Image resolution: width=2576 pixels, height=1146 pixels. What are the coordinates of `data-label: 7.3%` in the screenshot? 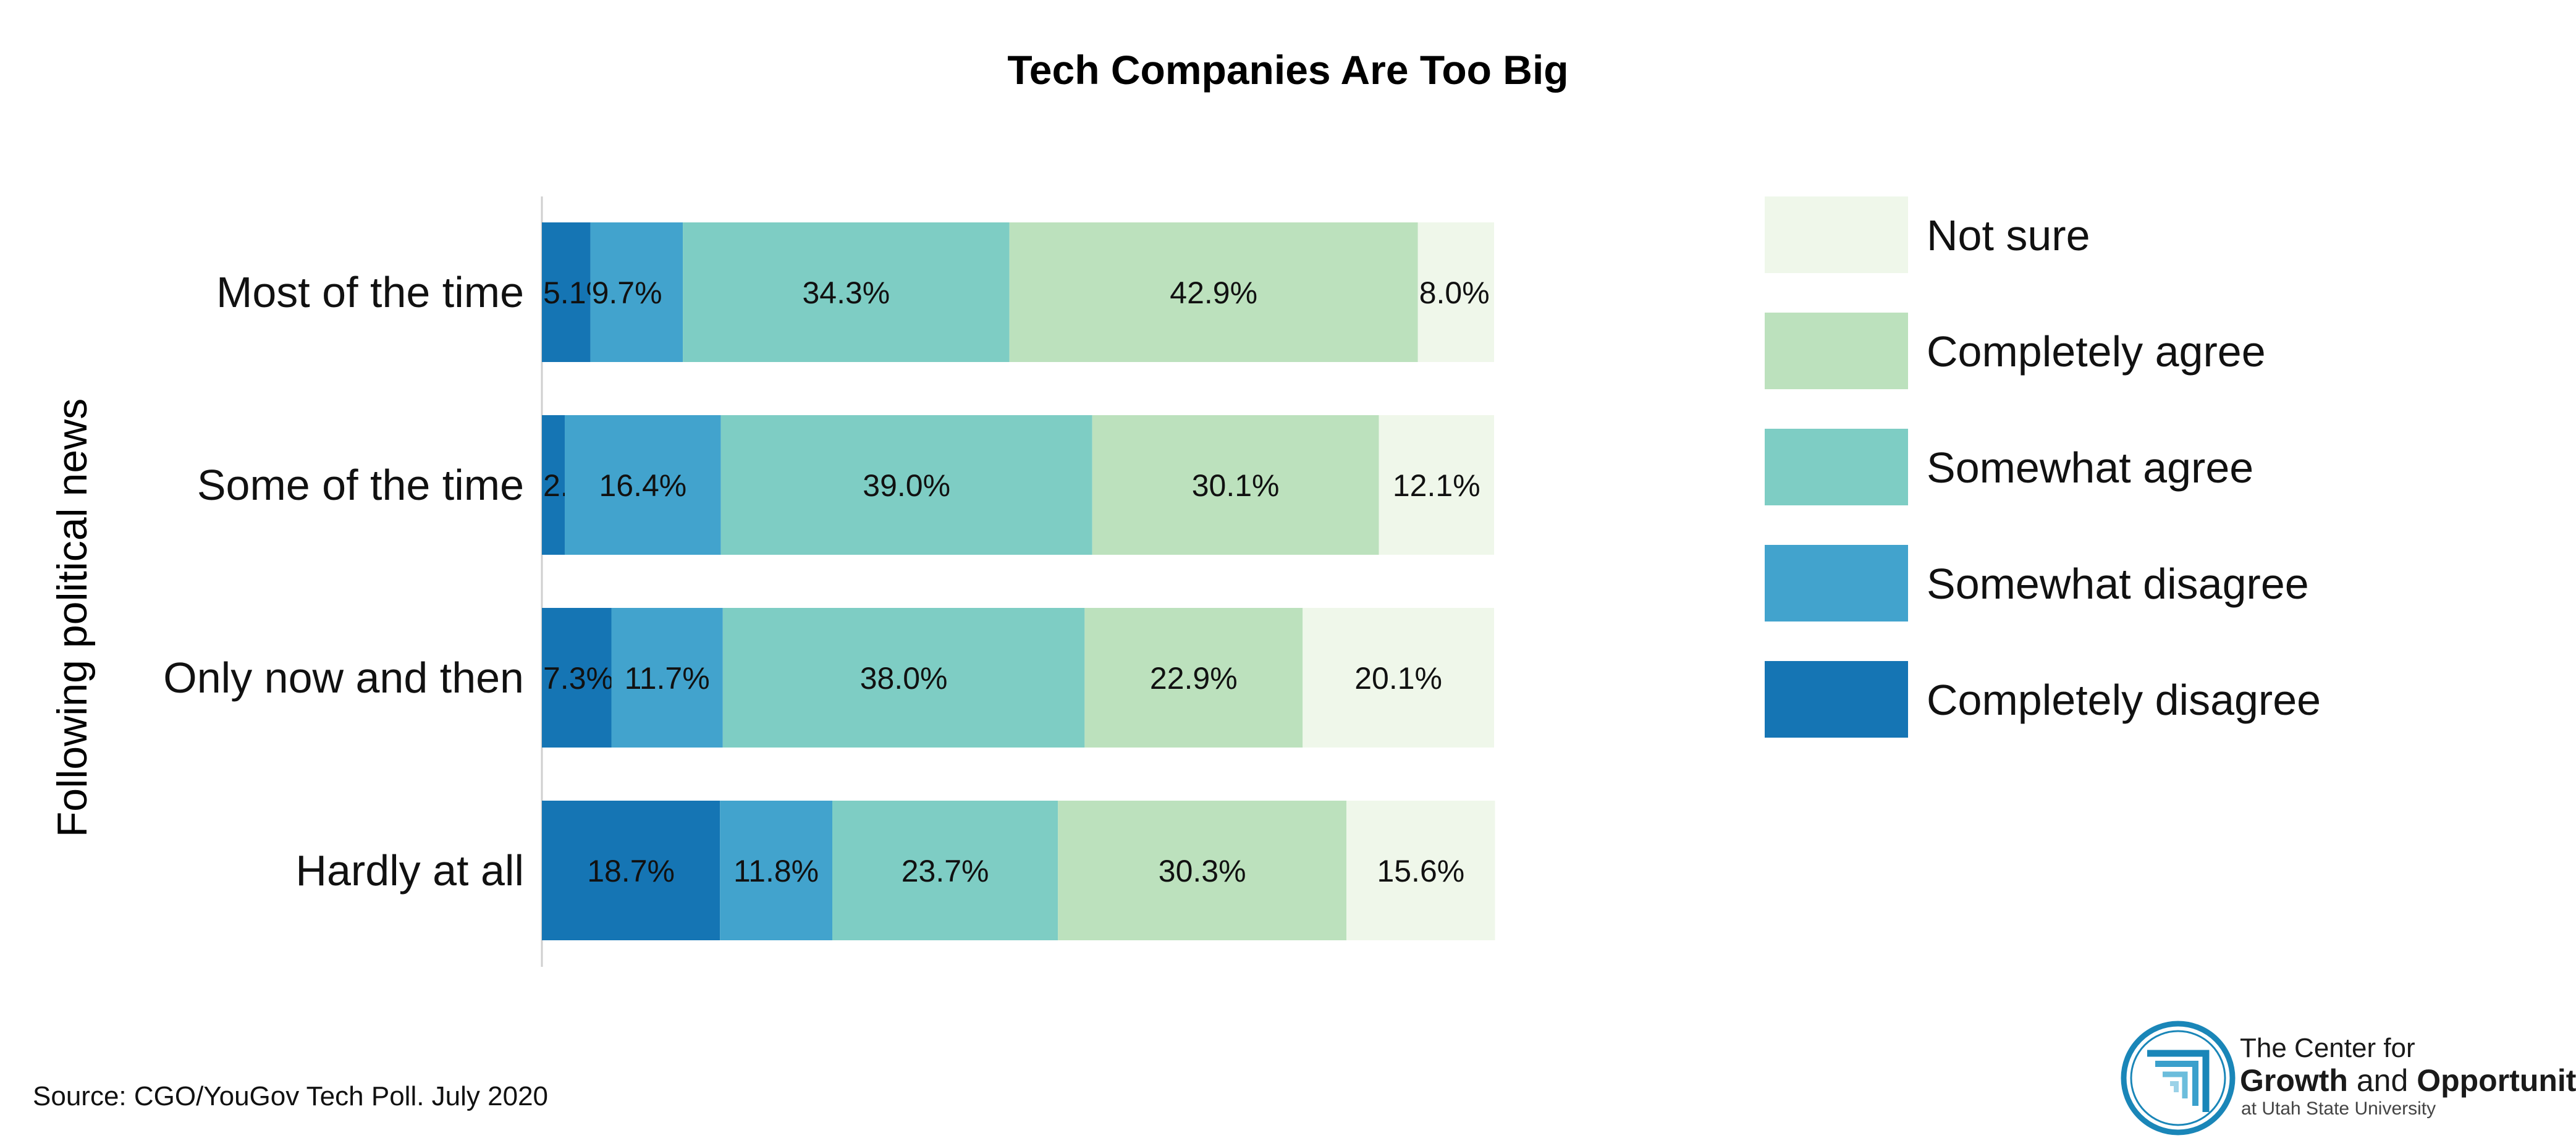 It's located at (578, 679).